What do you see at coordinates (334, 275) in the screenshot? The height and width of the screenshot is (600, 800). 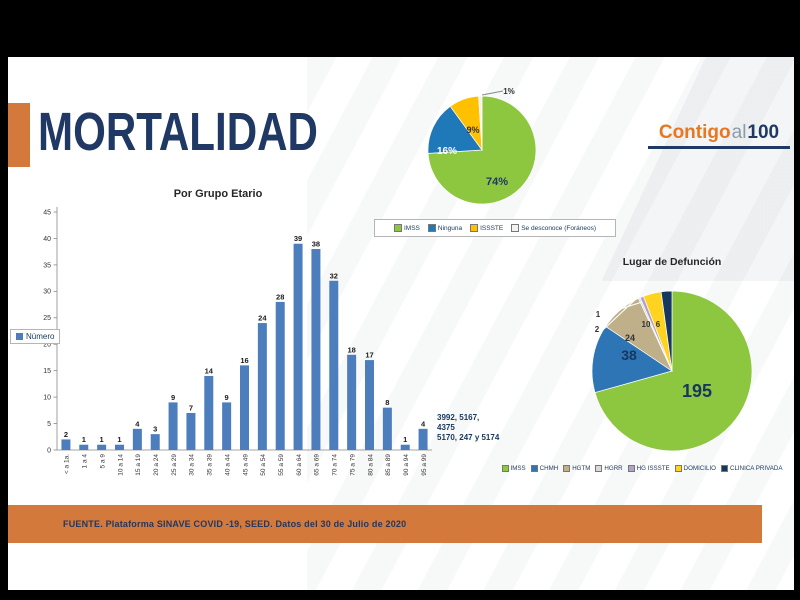 I see `bar-value-label: 32` at bounding box center [334, 275].